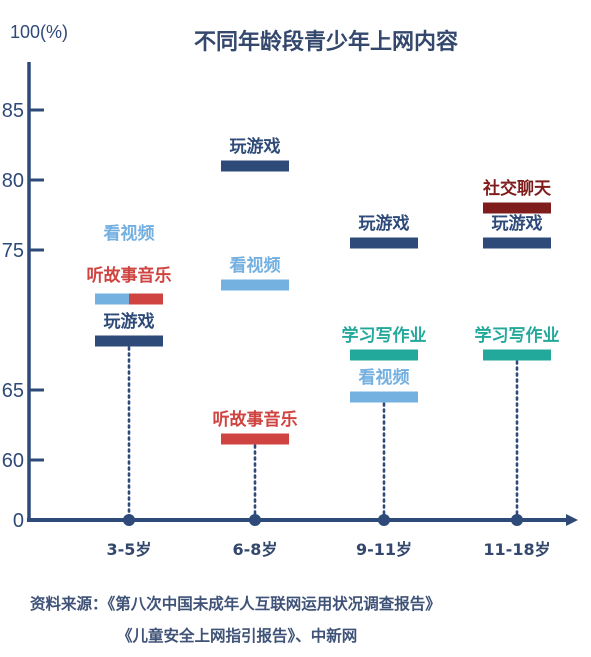 This screenshot has height=657, width=591. Describe the element at coordinates (235, 604) in the screenshot. I see `source-line-1: 资料来源：《第八次中国未成年人互联网运用状况调查报告》` at that location.